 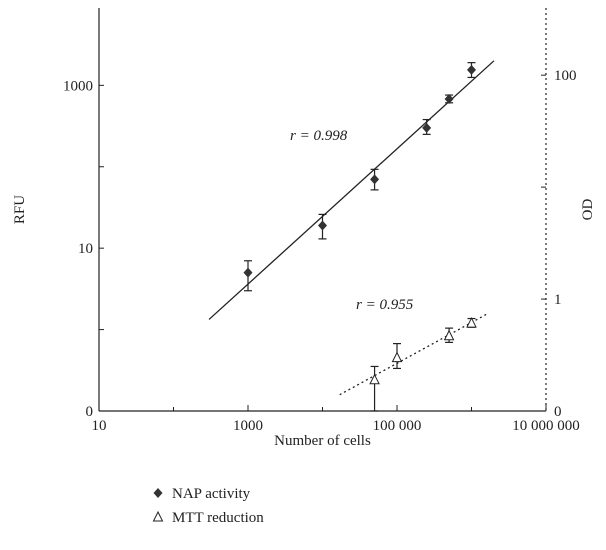 I want to click on x-tick-label: 1000, so click(x=248, y=426).